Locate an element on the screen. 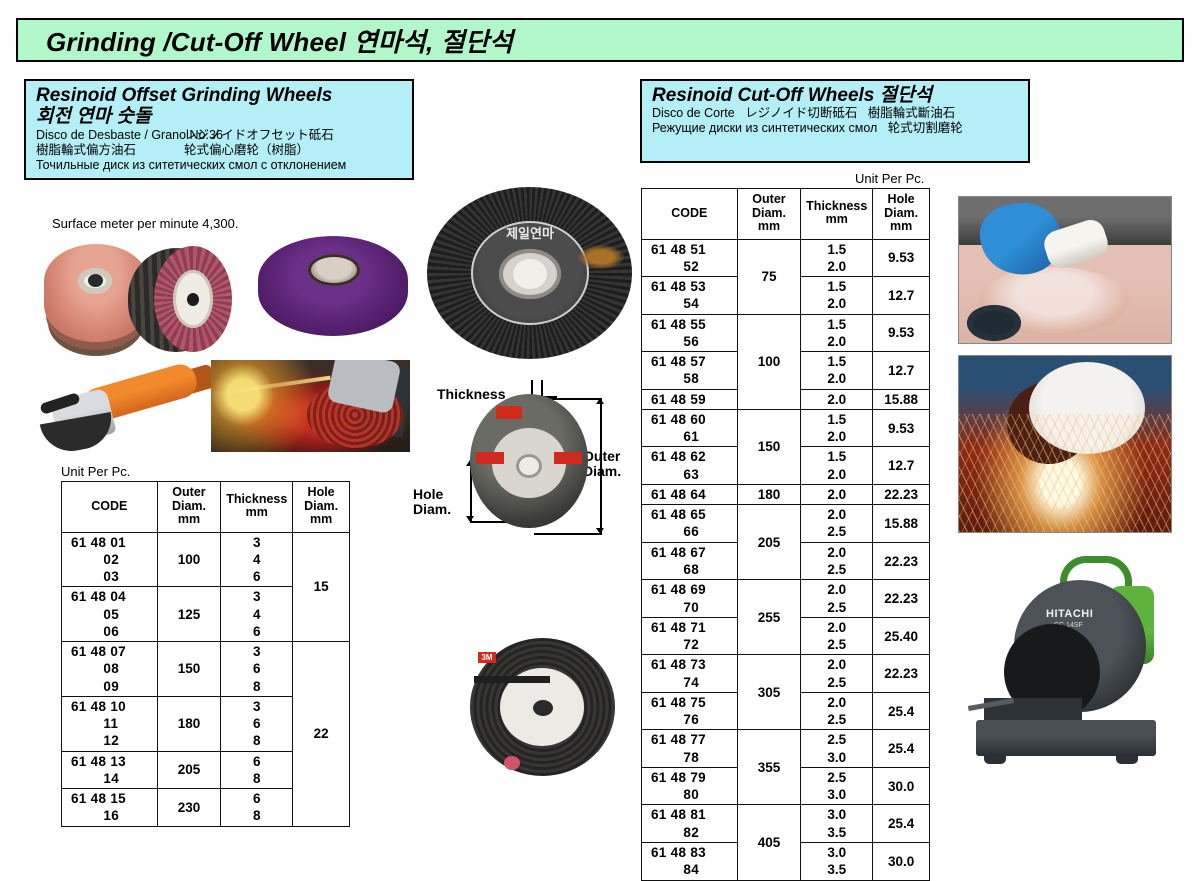  thickness-arrow-right is located at coordinates (550, 397).